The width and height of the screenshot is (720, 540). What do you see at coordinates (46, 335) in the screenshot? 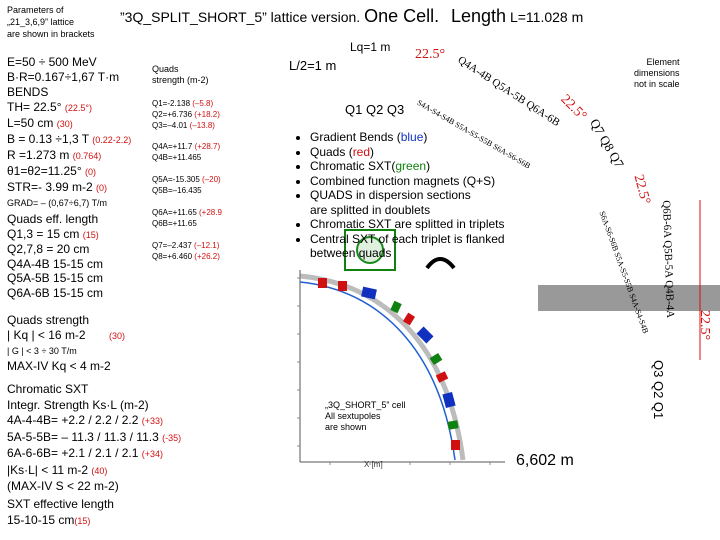
I see `qsl-kq: | Kq | < 16 m-2` at bounding box center [46, 335].